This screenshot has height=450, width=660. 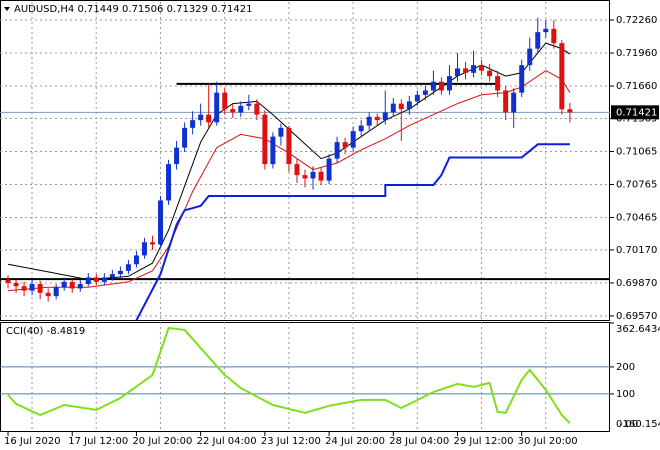 I want to click on y-tick-label: 0.70170, so click(x=636, y=250).